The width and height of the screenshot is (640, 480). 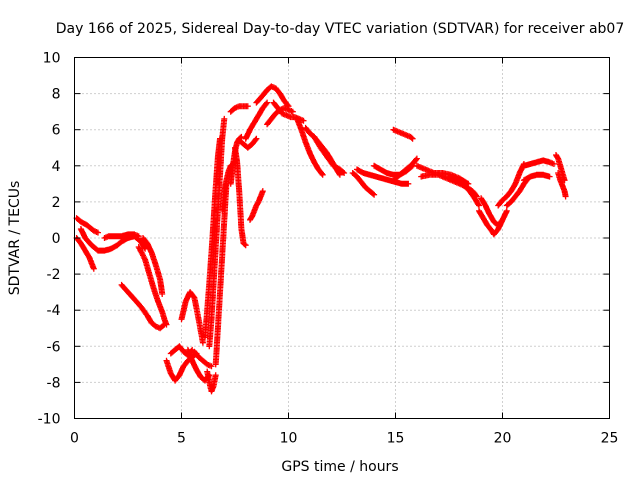 What do you see at coordinates (56, 203) in the screenshot?
I see `y-tick-label: 2` at bounding box center [56, 203].